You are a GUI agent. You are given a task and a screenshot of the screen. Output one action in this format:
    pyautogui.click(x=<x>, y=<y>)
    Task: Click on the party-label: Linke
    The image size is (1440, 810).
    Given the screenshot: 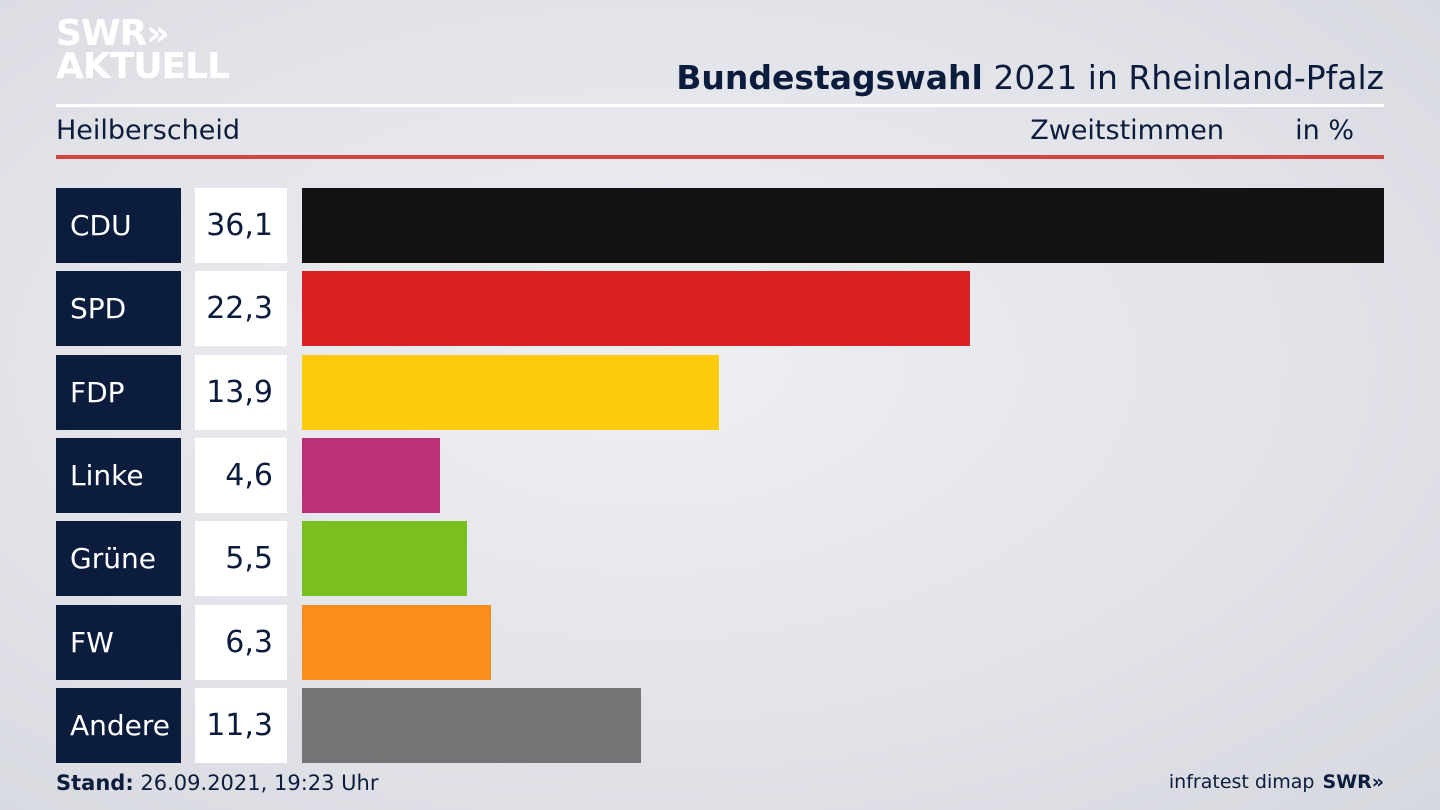 What is the action you would take?
    pyautogui.click(x=118, y=475)
    